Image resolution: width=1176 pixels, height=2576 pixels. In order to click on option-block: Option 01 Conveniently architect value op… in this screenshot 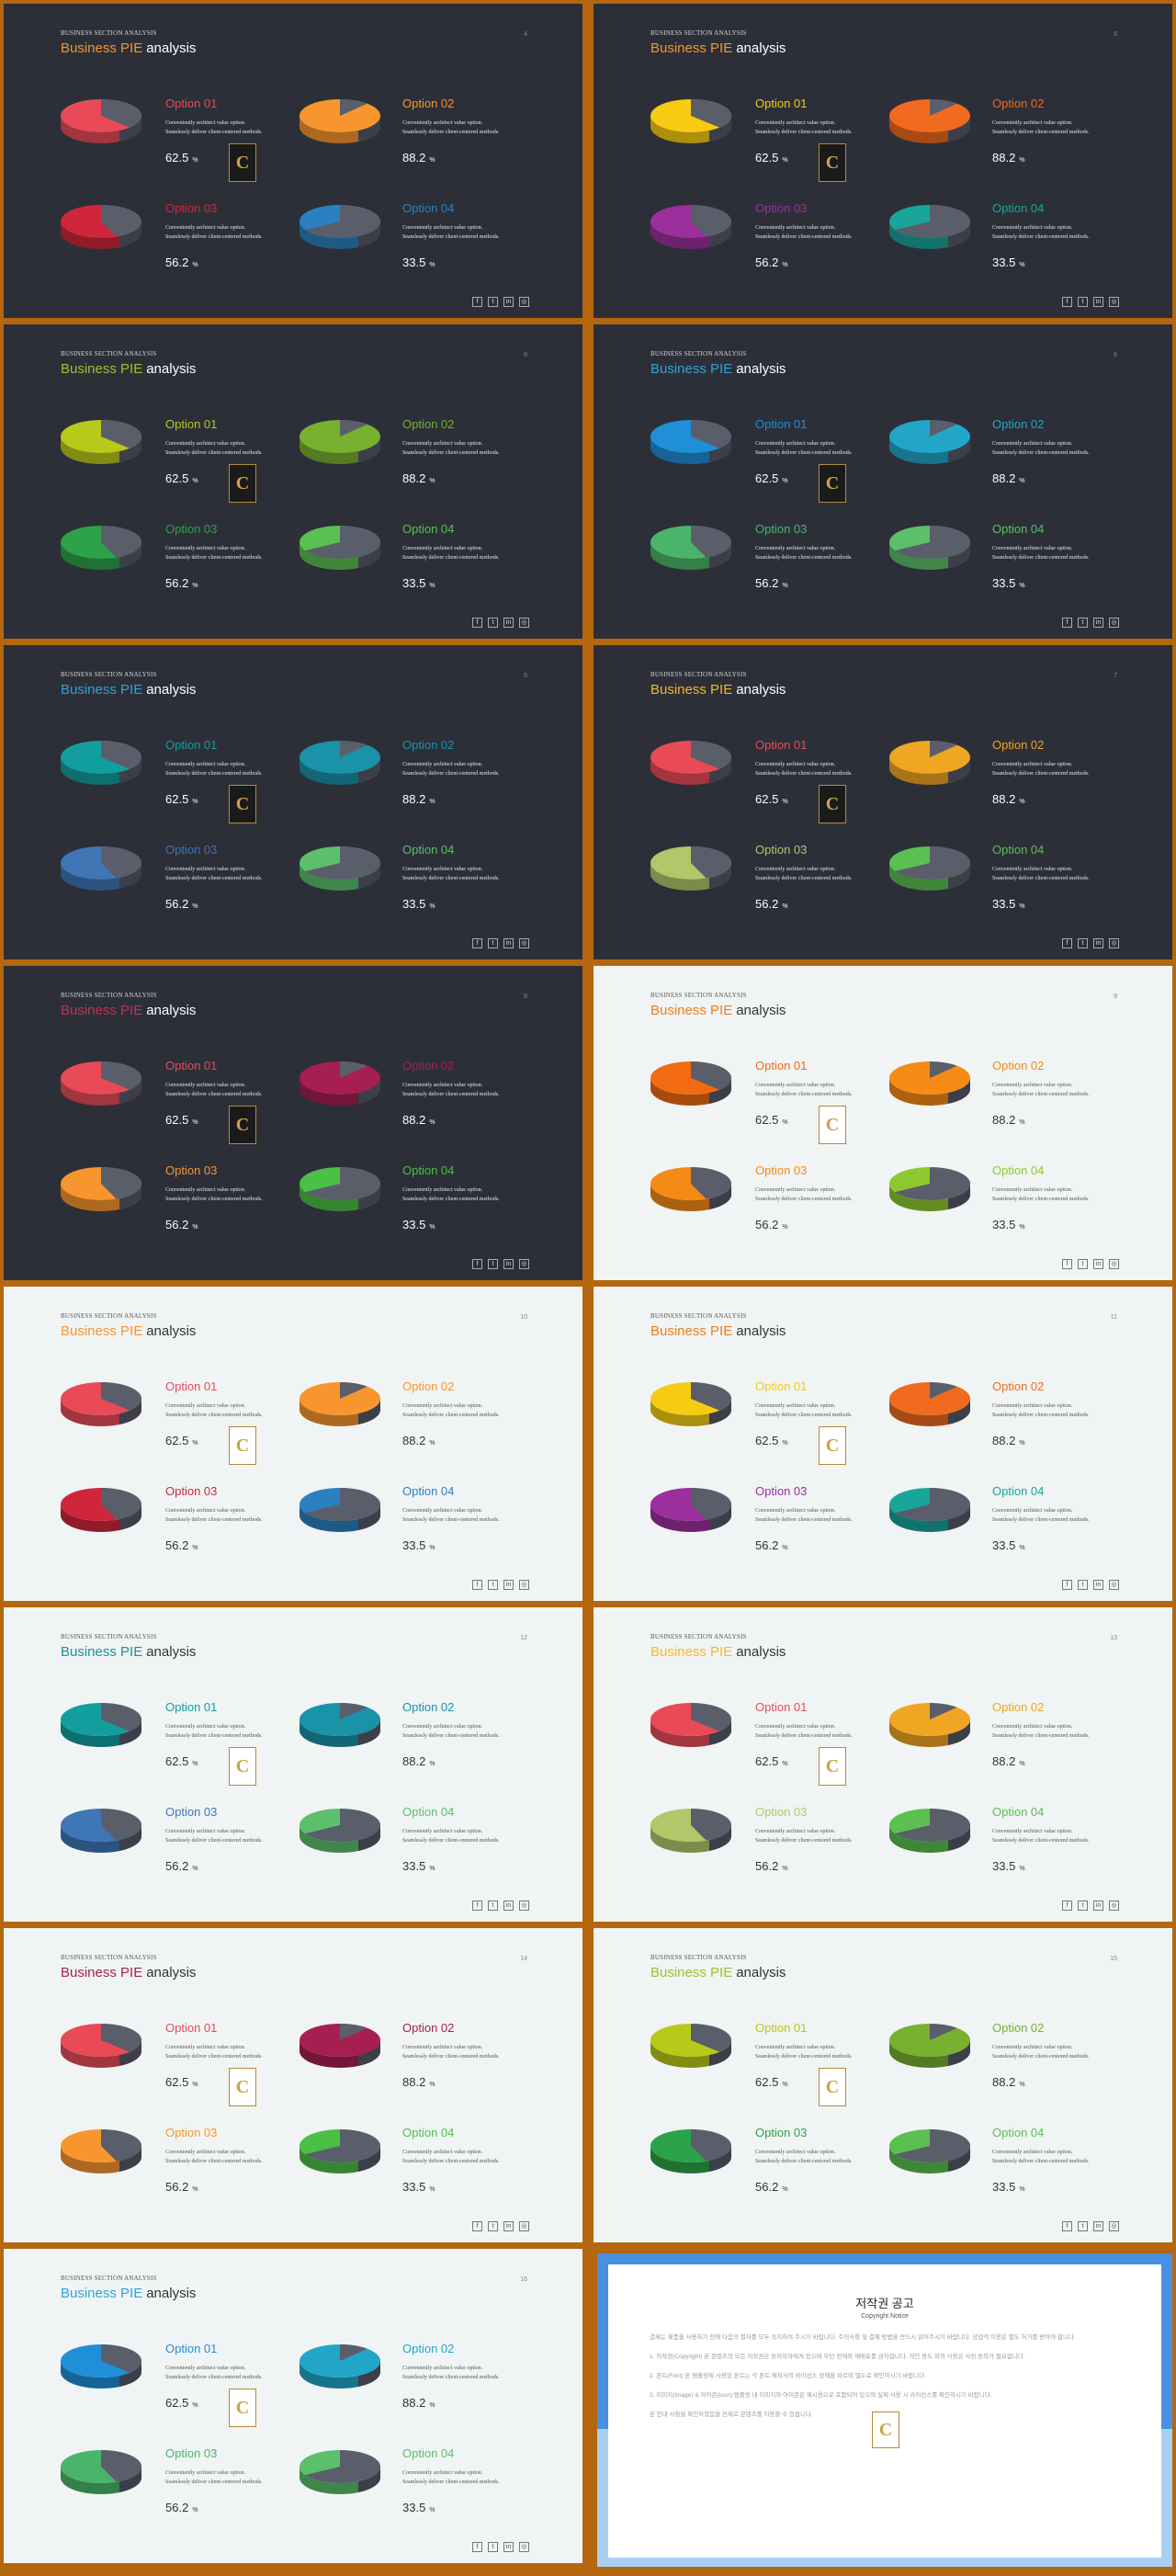, I will do `click(824, 1720)`.